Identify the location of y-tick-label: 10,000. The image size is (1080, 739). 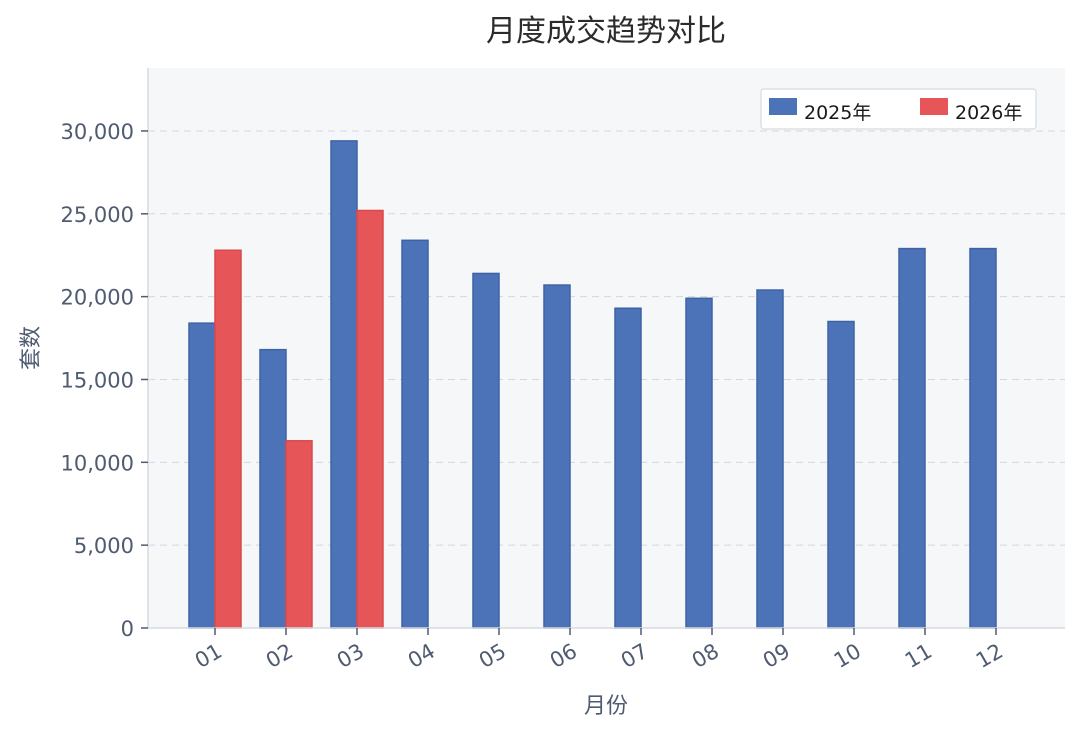
(97, 463).